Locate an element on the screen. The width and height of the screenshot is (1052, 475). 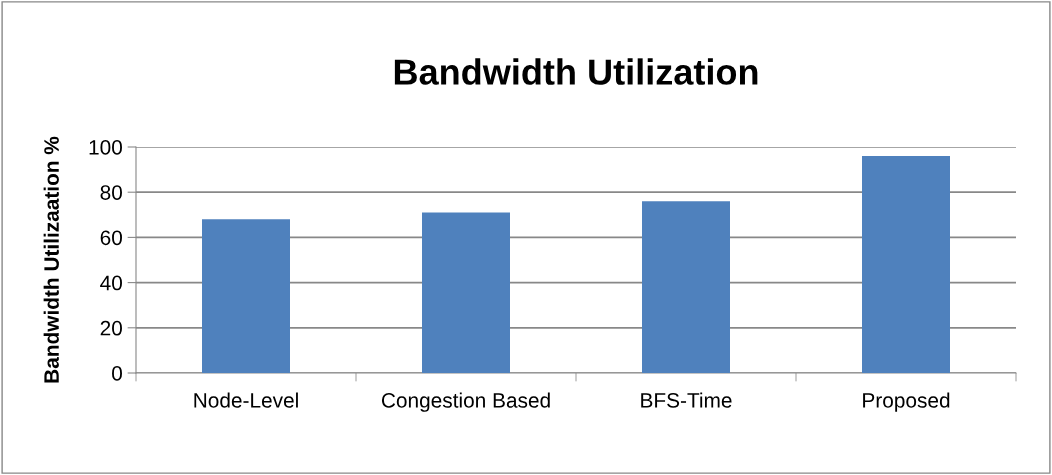
x-tick-label: Congestion Based is located at coordinates (465, 402).